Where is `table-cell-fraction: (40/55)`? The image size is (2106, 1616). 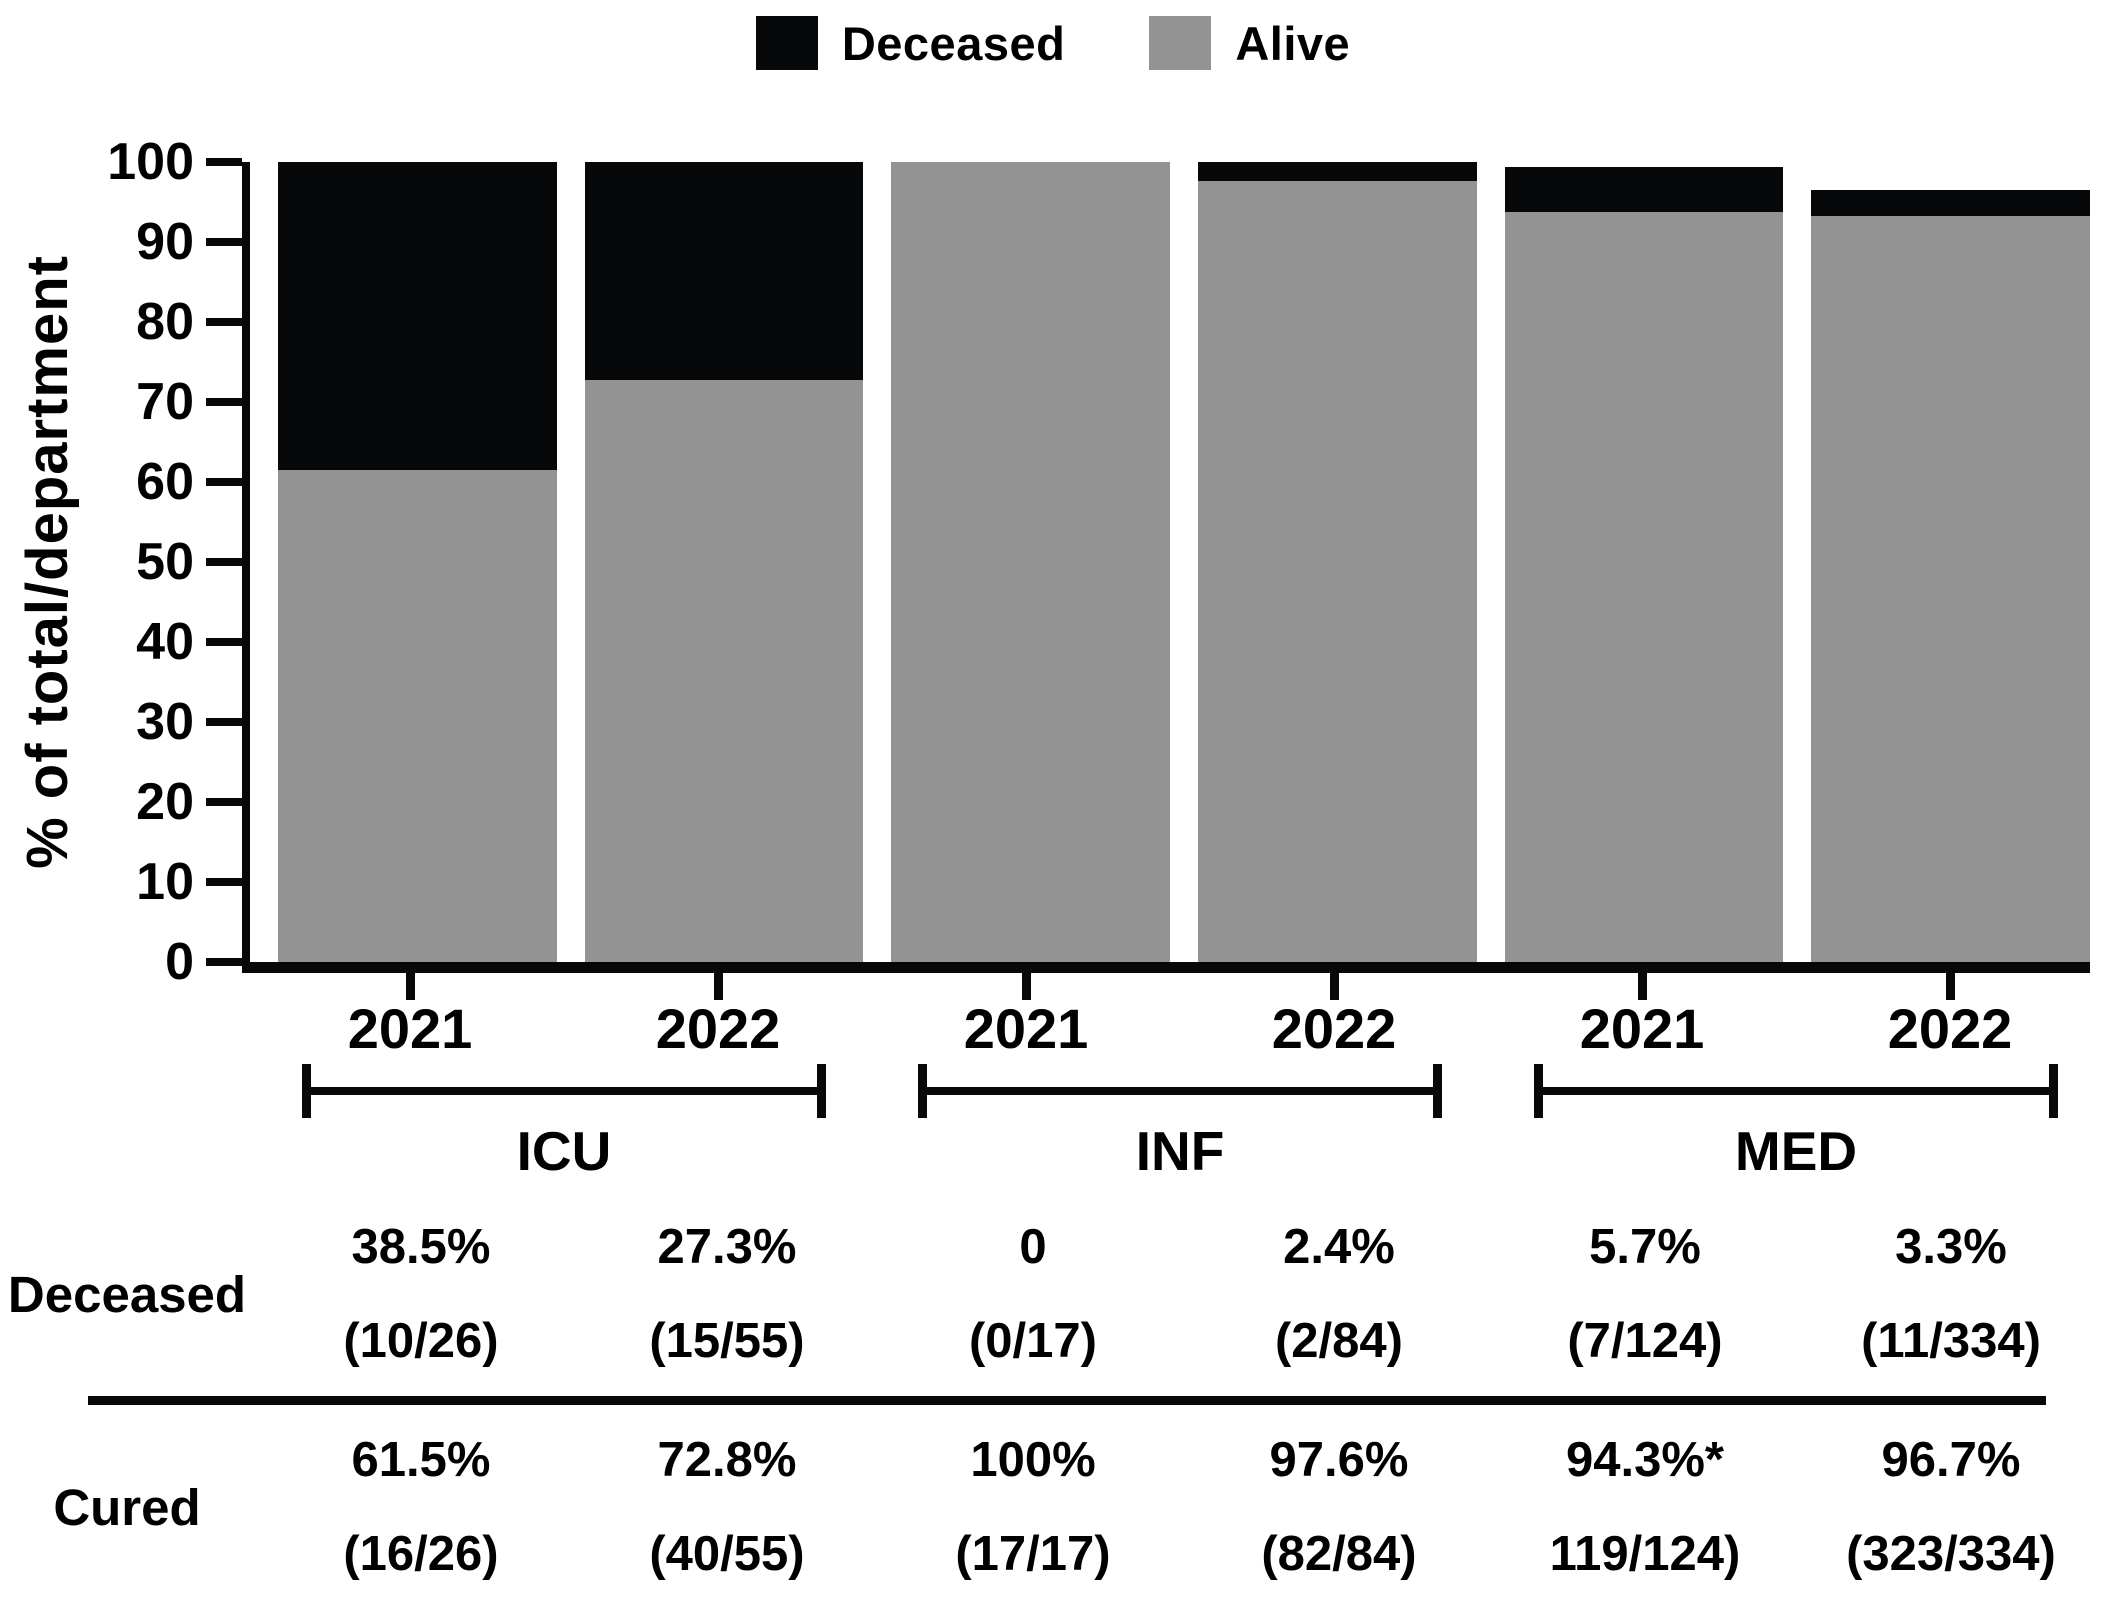
table-cell-fraction: (40/55) is located at coordinates (727, 1554).